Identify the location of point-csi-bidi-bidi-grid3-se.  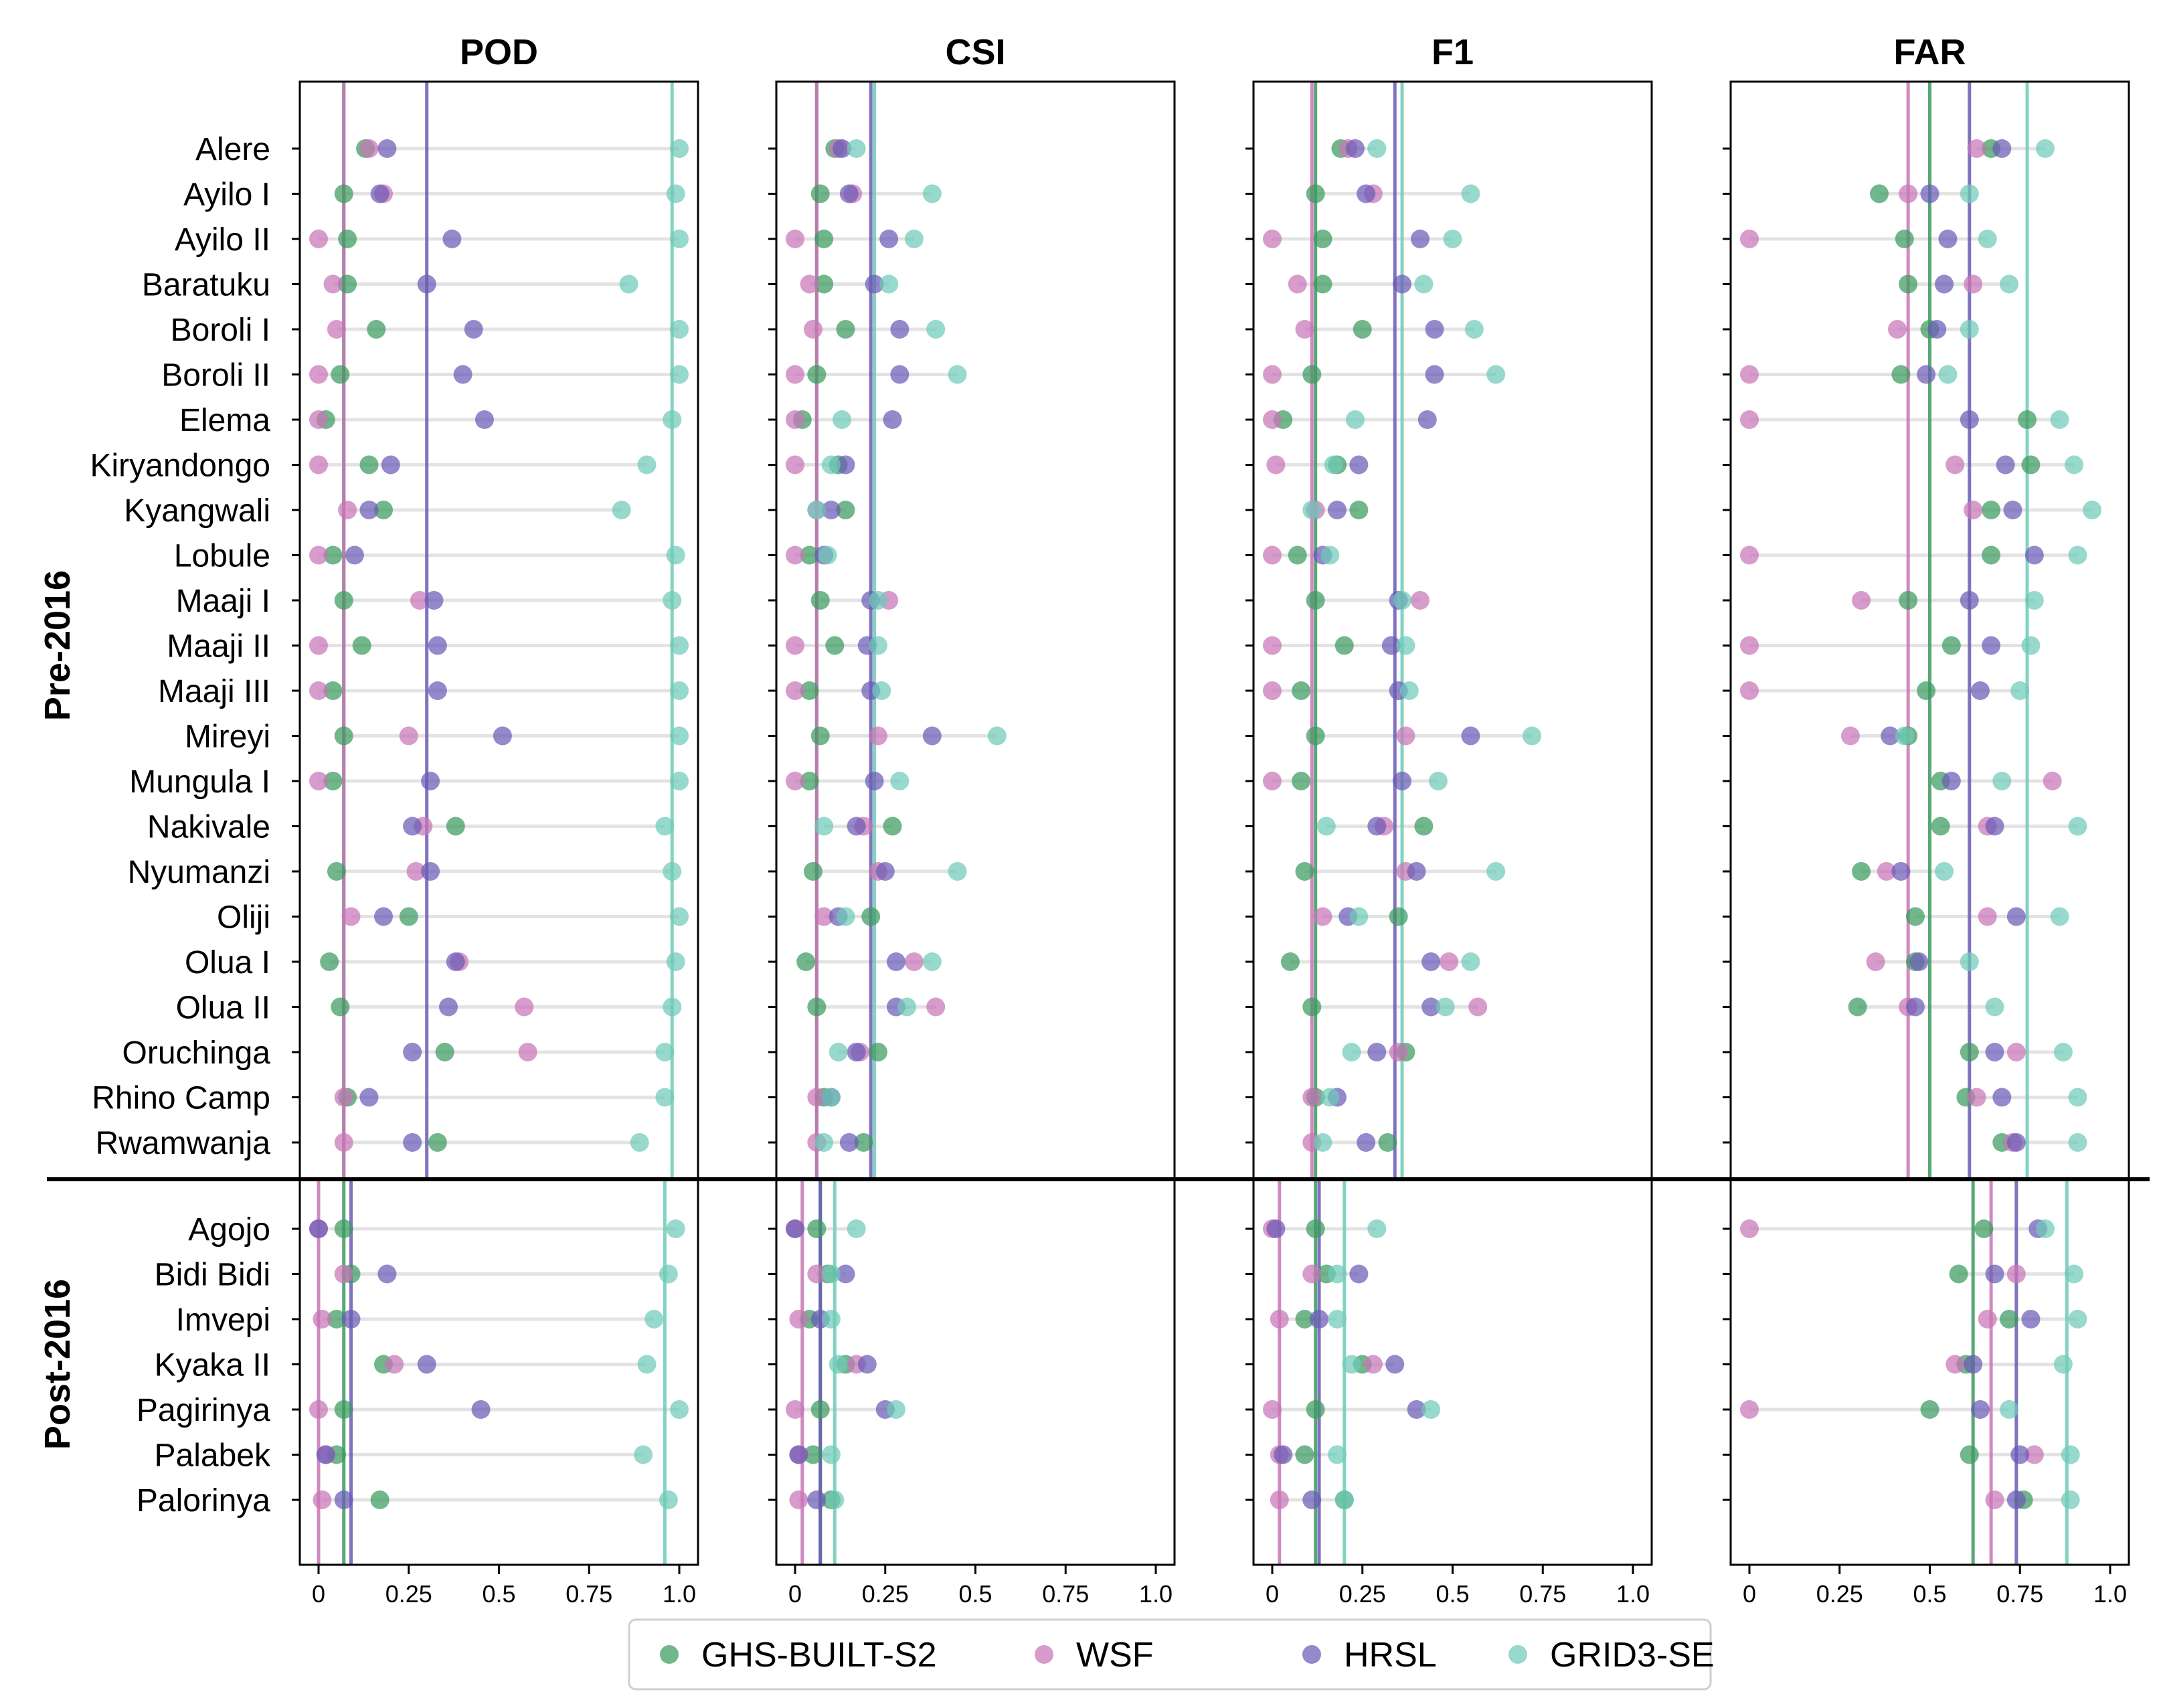
(831, 1274).